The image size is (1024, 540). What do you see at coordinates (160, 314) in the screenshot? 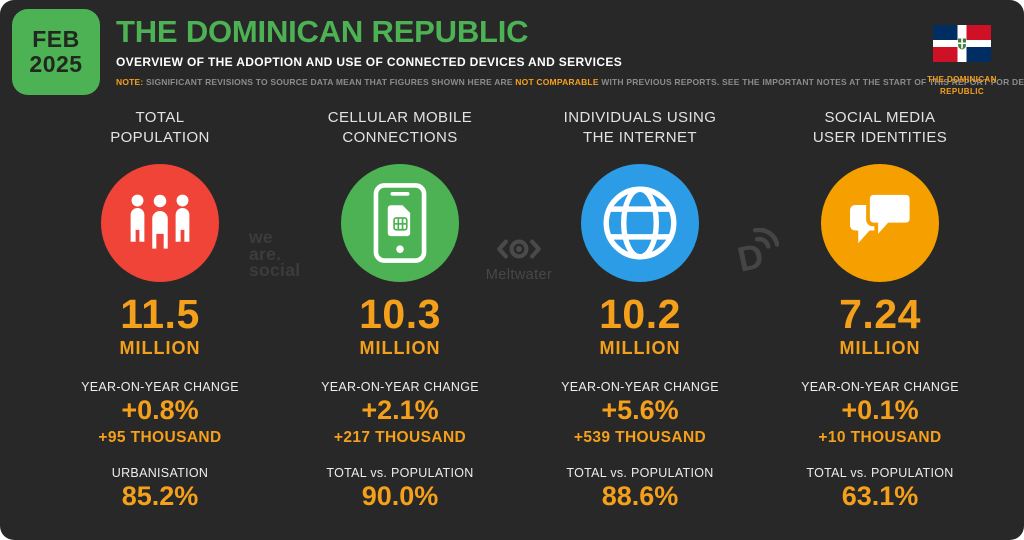
I see `stat-value: 11.5` at bounding box center [160, 314].